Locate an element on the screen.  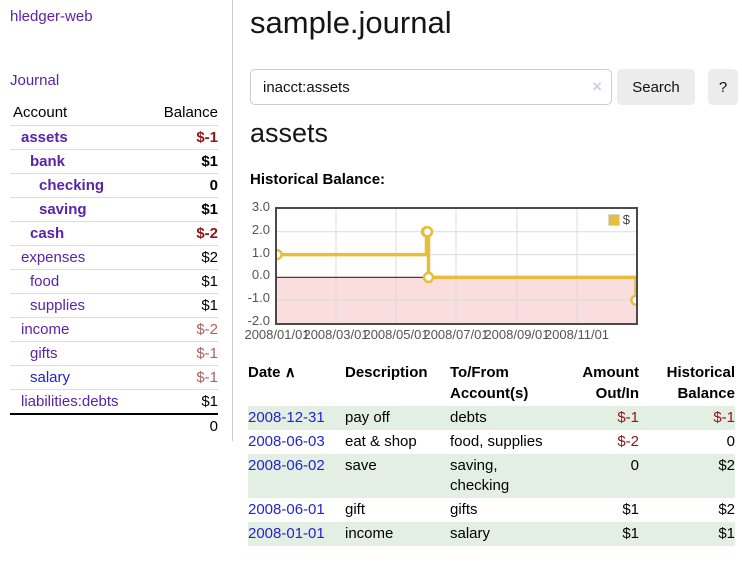
account-row-saving: saving $1 is located at coordinates (114, 208).